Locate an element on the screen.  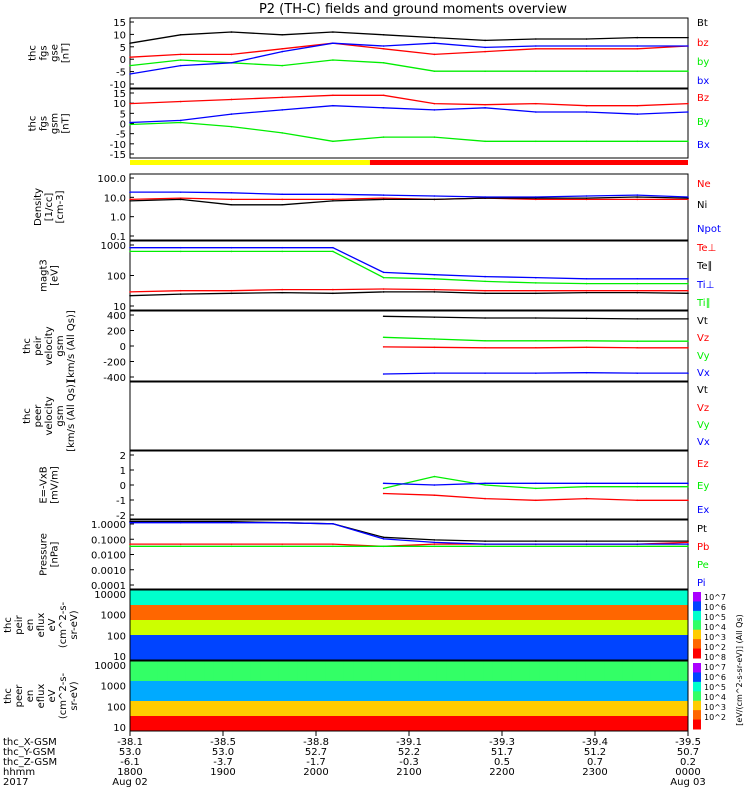
series-Npot is located at coordinates (409, 194).